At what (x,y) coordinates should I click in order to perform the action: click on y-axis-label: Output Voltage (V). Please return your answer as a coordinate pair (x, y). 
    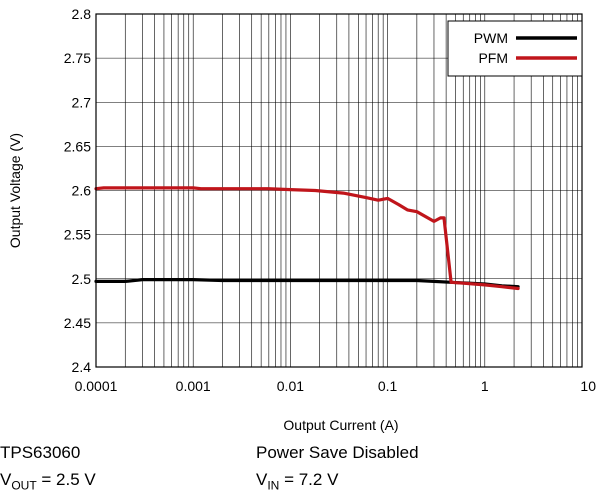
    Looking at the image, I should click on (15, 190).